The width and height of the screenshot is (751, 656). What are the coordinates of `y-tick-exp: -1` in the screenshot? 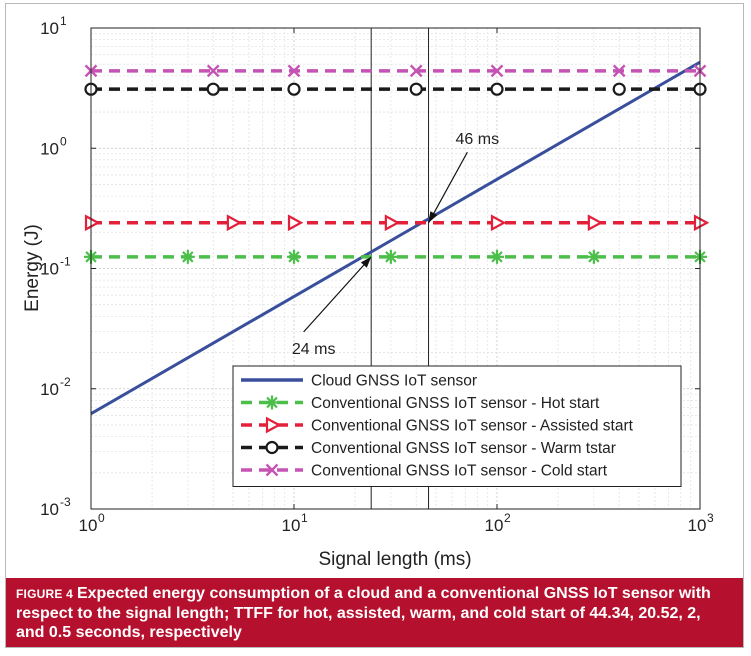 It's located at (65, 262).